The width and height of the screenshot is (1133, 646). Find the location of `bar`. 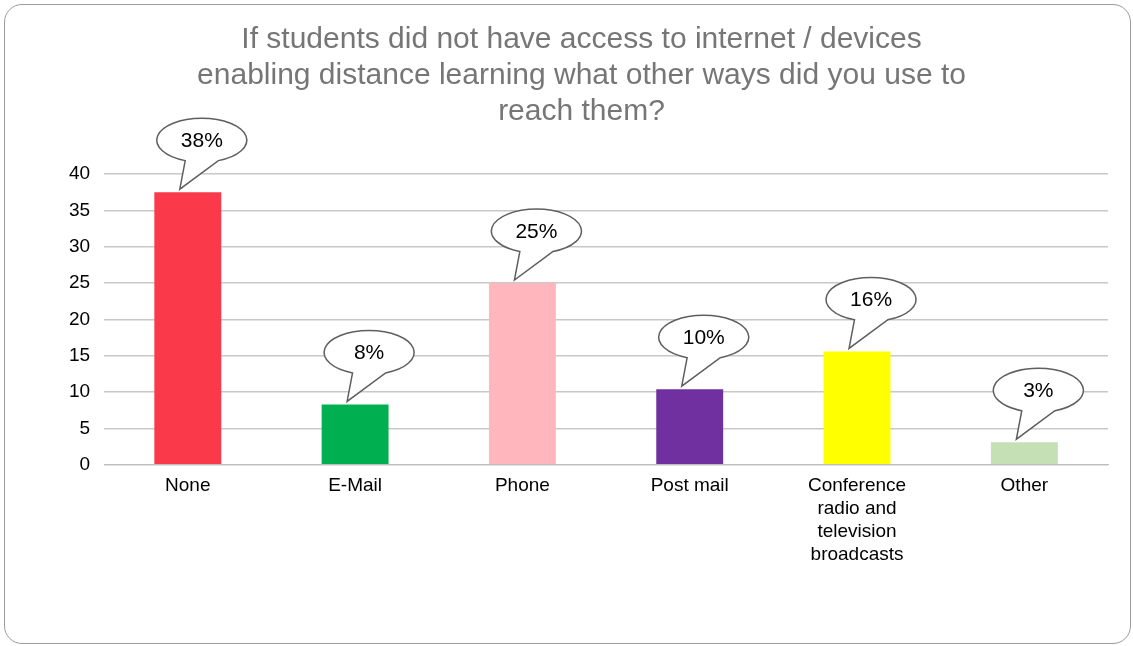

bar is located at coordinates (1024, 453).